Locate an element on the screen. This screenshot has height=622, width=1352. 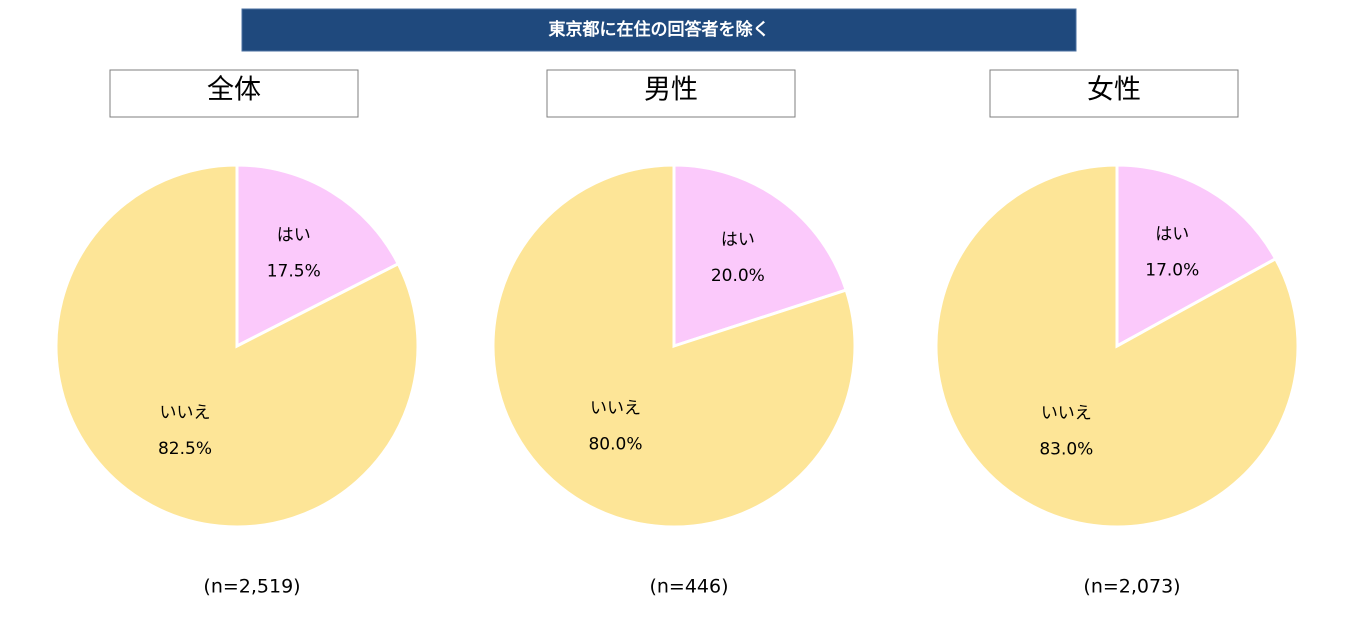
chart-title: 全体 is located at coordinates (234, 90).